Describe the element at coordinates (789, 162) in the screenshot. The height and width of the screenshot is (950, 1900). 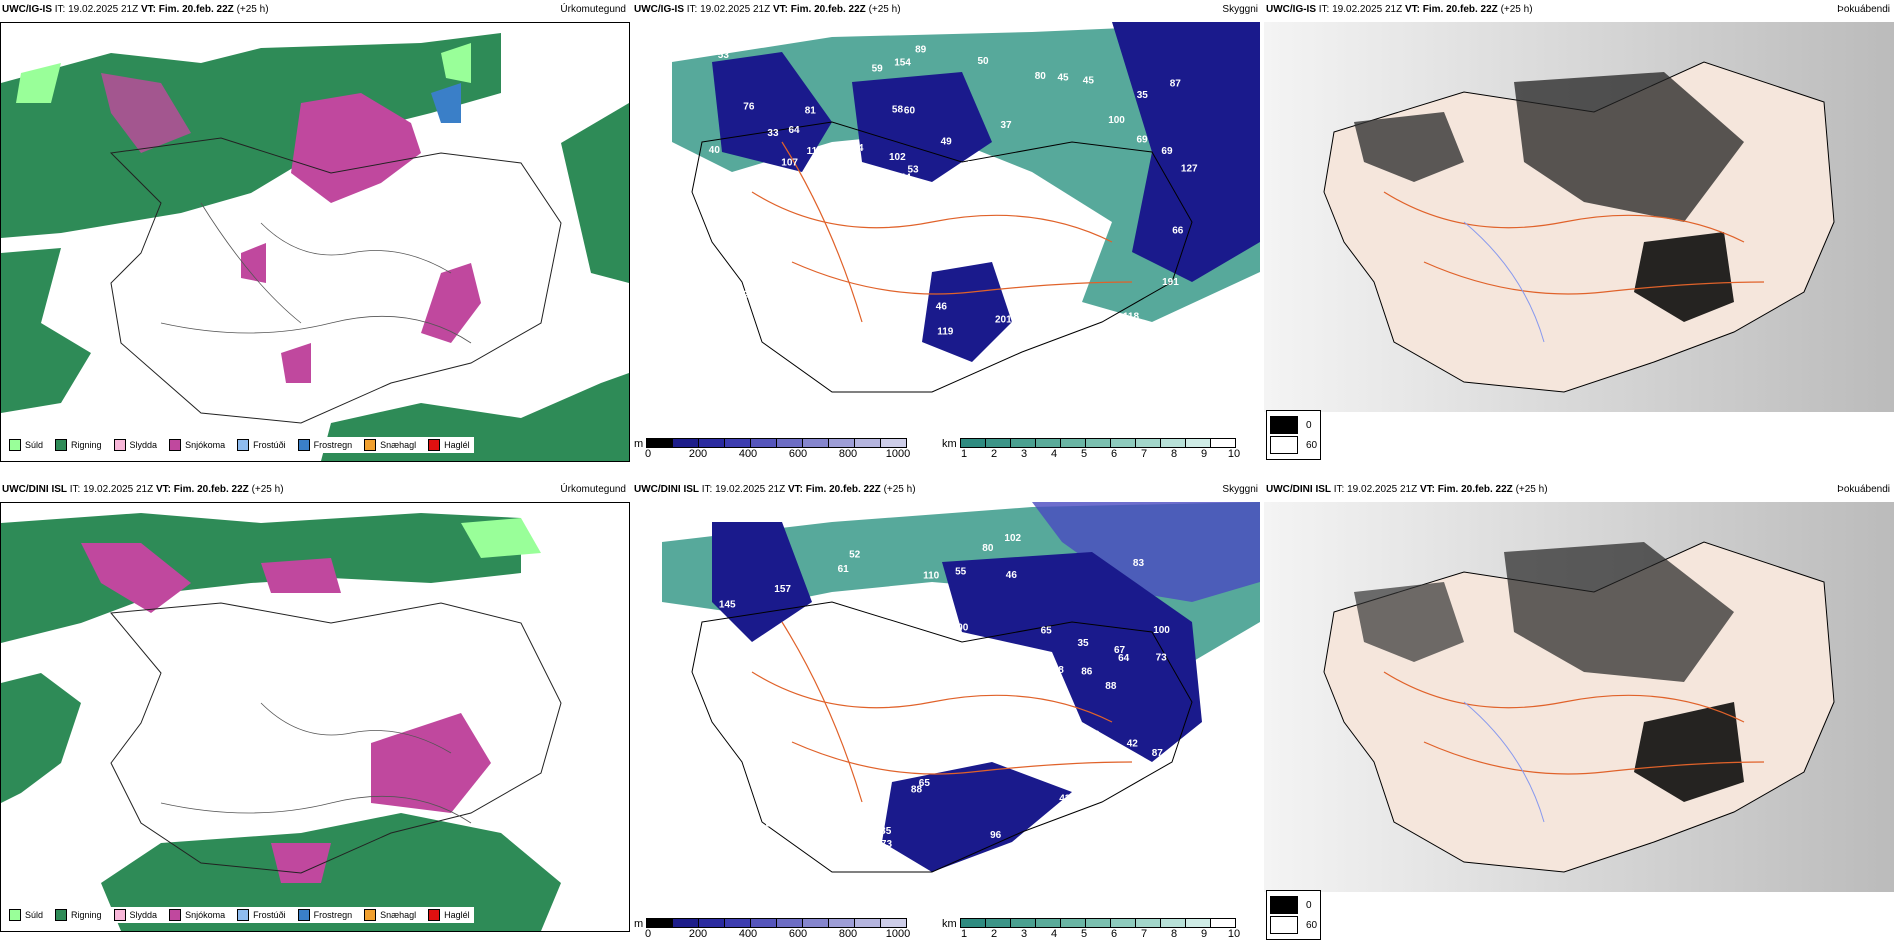
I see `ceiling-value-label: 107` at that location.